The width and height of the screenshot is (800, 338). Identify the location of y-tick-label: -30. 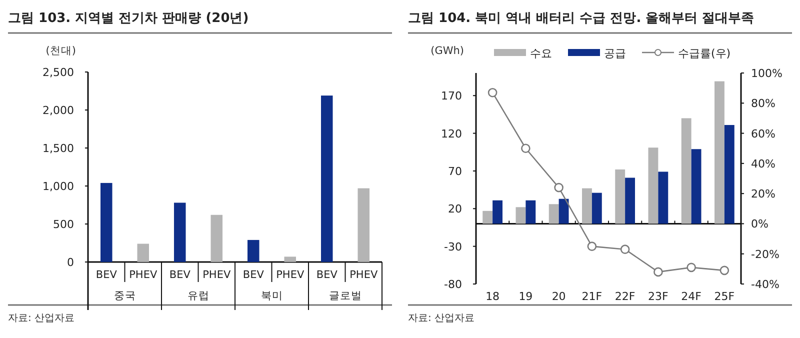
(453, 247).